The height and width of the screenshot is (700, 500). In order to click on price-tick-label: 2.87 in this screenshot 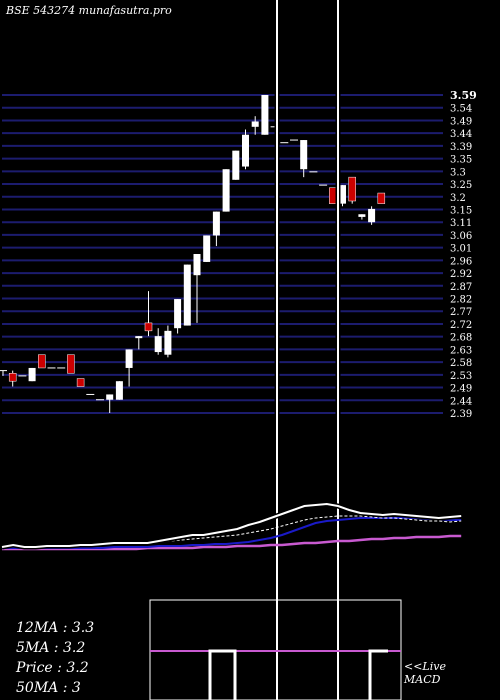, I will do `click(461, 287)`.